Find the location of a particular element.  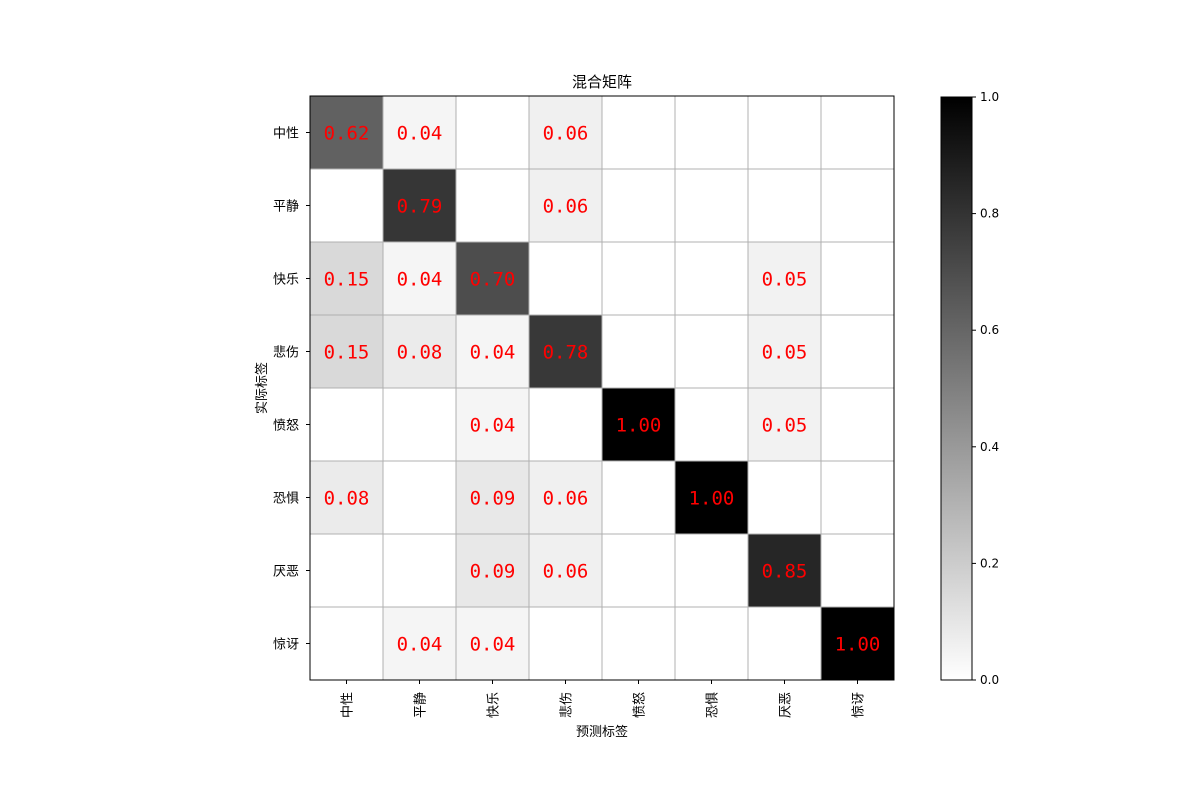

x-axis-ticks: 中性 平静 快乐 悲伤 愤怒 恐惧 厌恶 惊讶 is located at coordinates (604, 699).